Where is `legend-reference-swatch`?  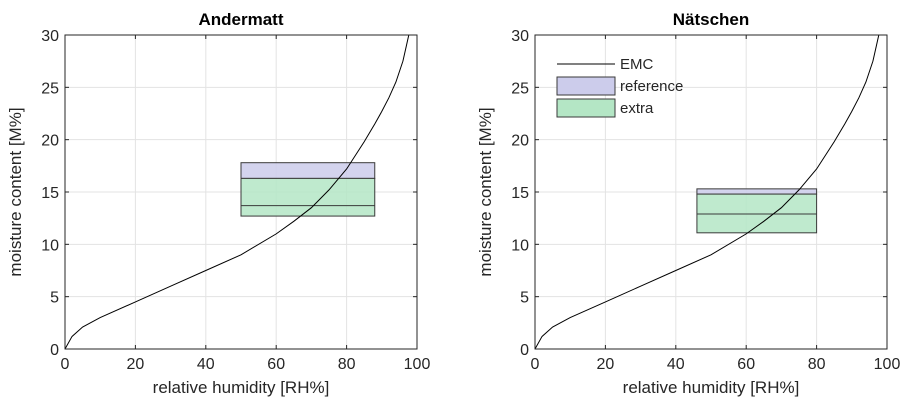 legend-reference-swatch is located at coordinates (586, 86).